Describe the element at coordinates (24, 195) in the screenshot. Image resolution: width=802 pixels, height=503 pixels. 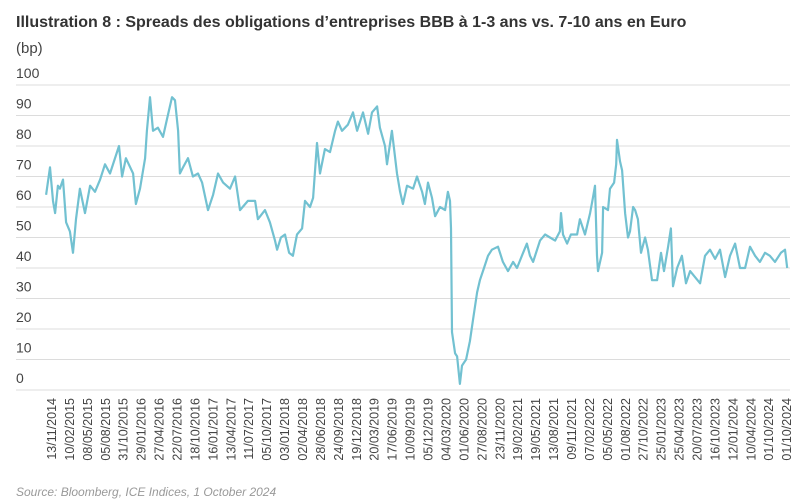
I see `y-tick-label: 60` at that location.